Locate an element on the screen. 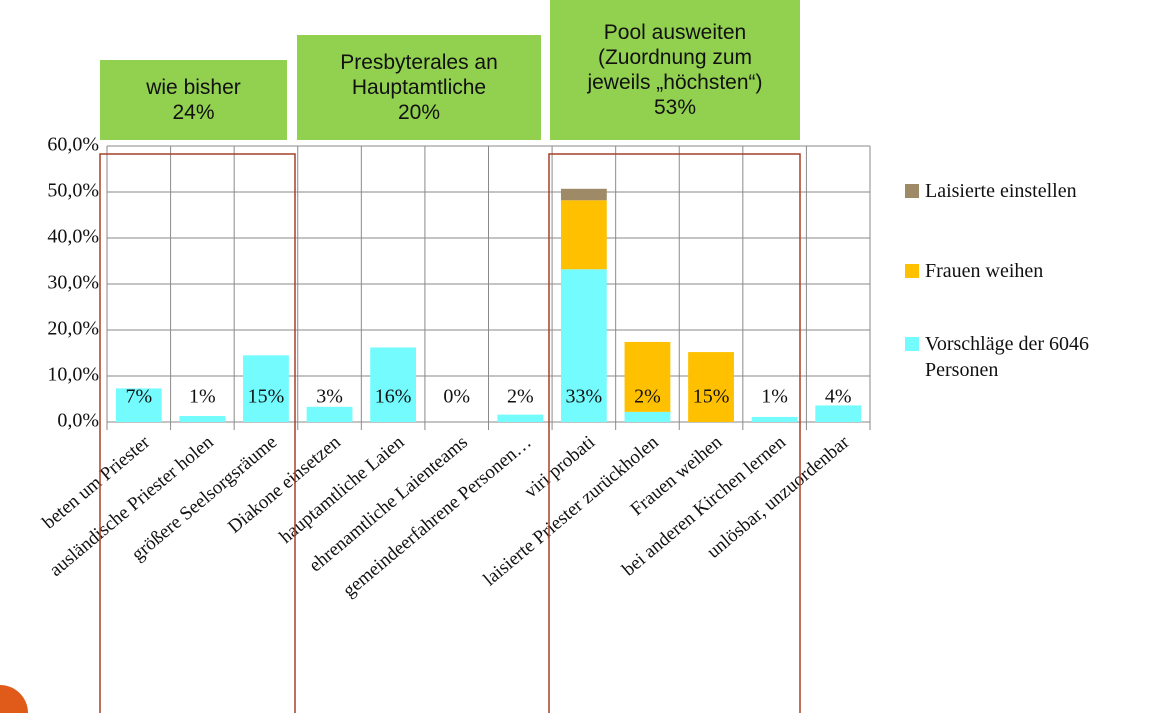  annotation-line: (Zuordnung zum is located at coordinates (675, 57).